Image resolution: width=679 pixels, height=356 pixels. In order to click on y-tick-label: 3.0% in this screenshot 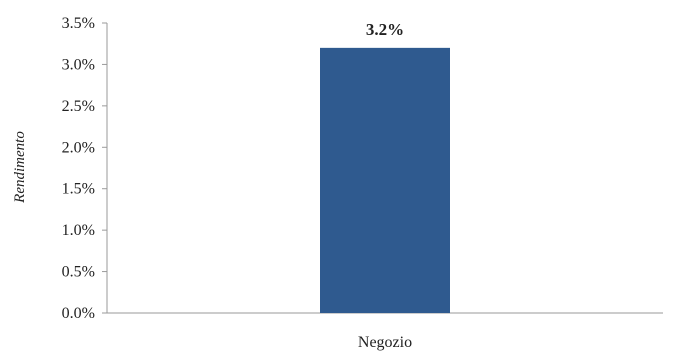, I will do `click(78, 64)`.